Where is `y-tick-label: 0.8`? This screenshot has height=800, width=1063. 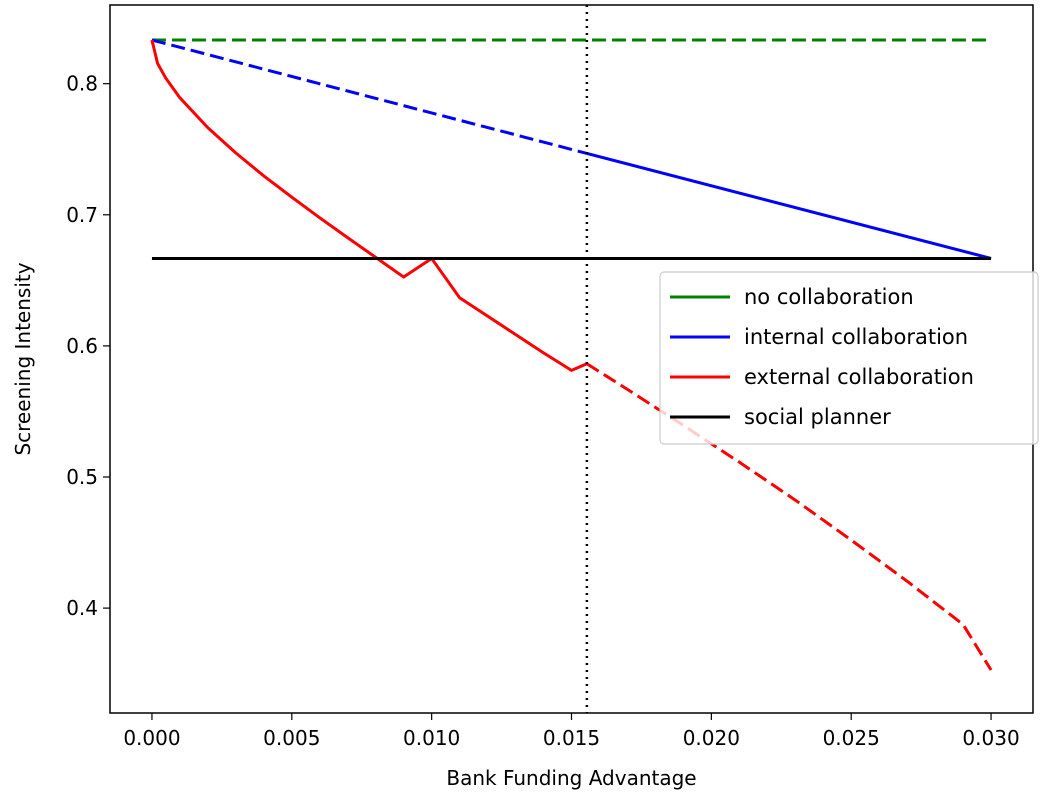 y-tick-label: 0.8 is located at coordinates (82, 84).